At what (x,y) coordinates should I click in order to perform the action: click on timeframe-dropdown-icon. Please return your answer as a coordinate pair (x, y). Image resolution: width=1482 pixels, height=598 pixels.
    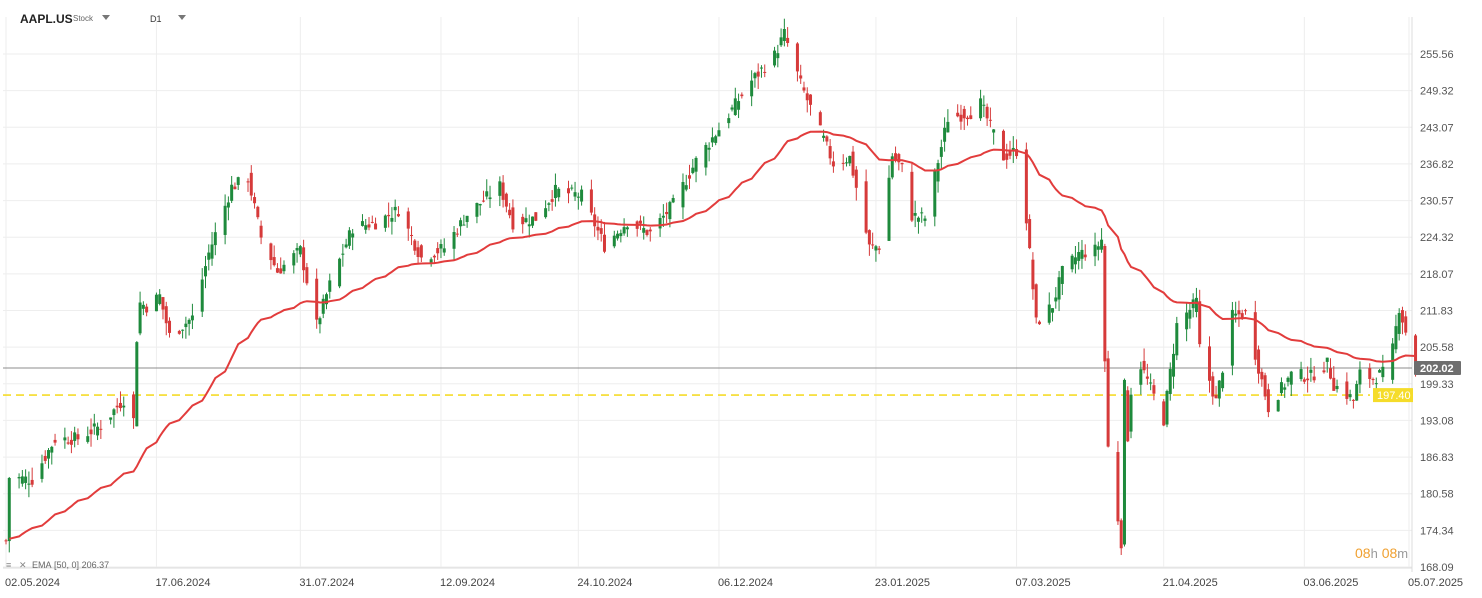
    Looking at the image, I should click on (182, 17).